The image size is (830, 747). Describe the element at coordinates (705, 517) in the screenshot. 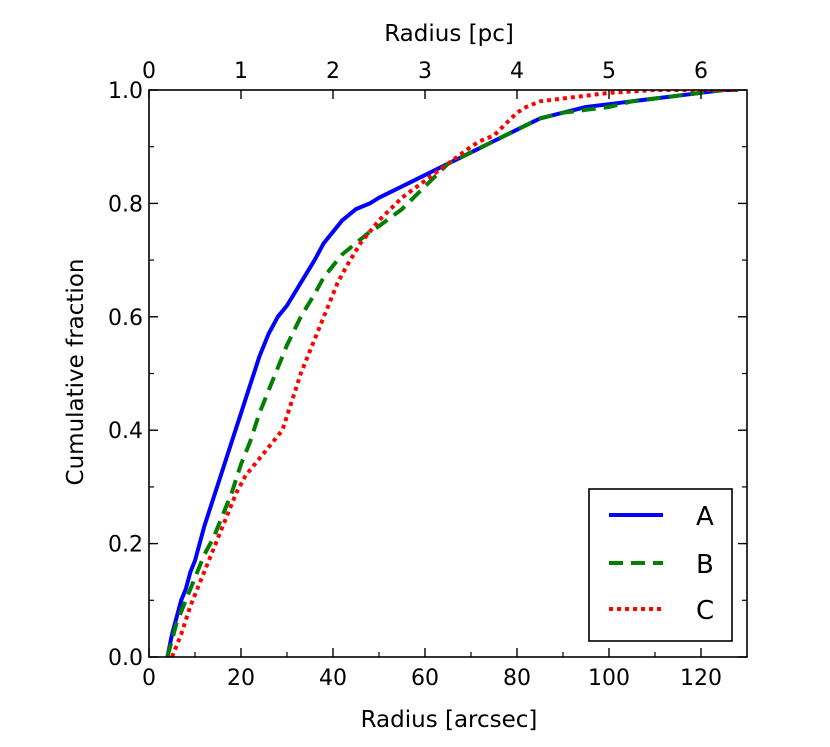

I see `legend-label-a: A` at that location.